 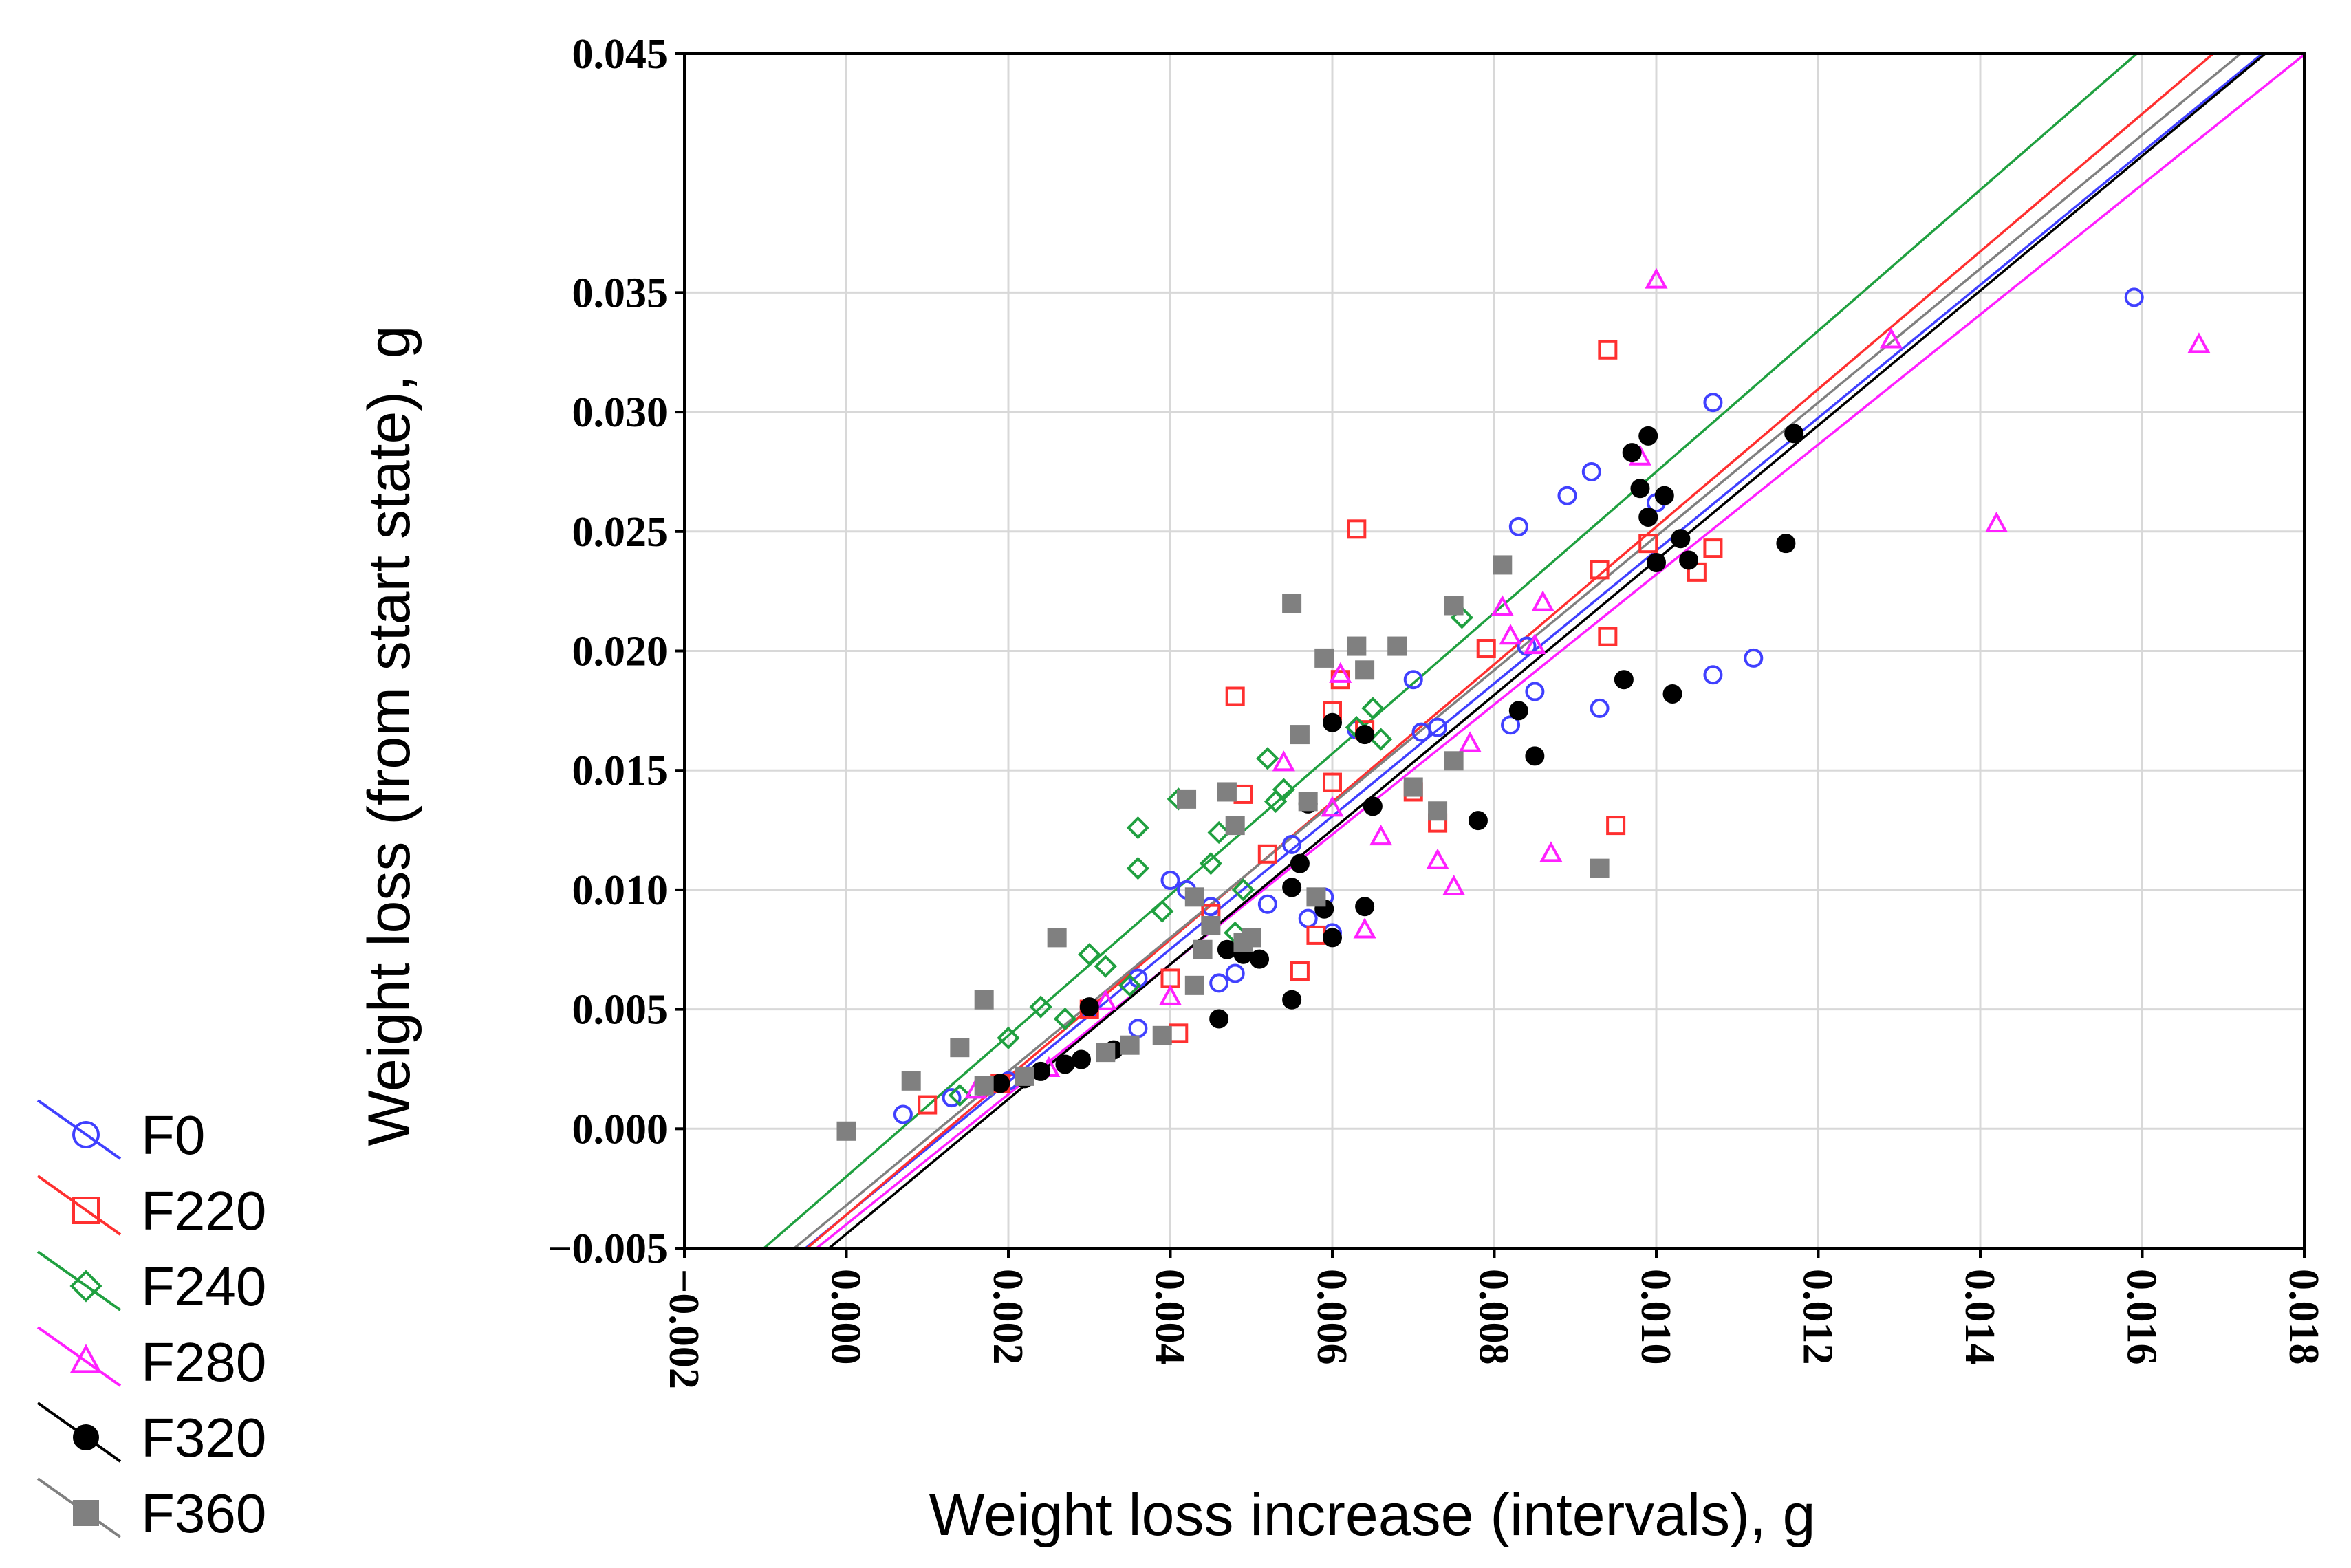 I want to click on x-tick-label: 0.000, so click(x=846, y=1317).